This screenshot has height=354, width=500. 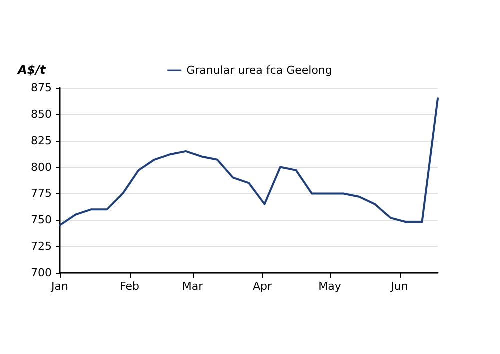 I want to click on x-tick-label: Mar, so click(x=193, y=286).